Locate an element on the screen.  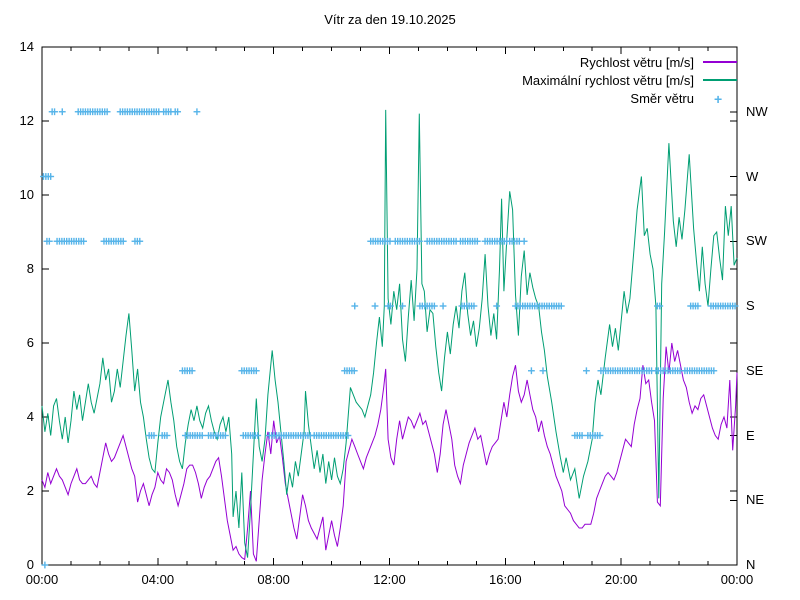
y-axis-tick-label: 4 is located at coordinates (30, 416).